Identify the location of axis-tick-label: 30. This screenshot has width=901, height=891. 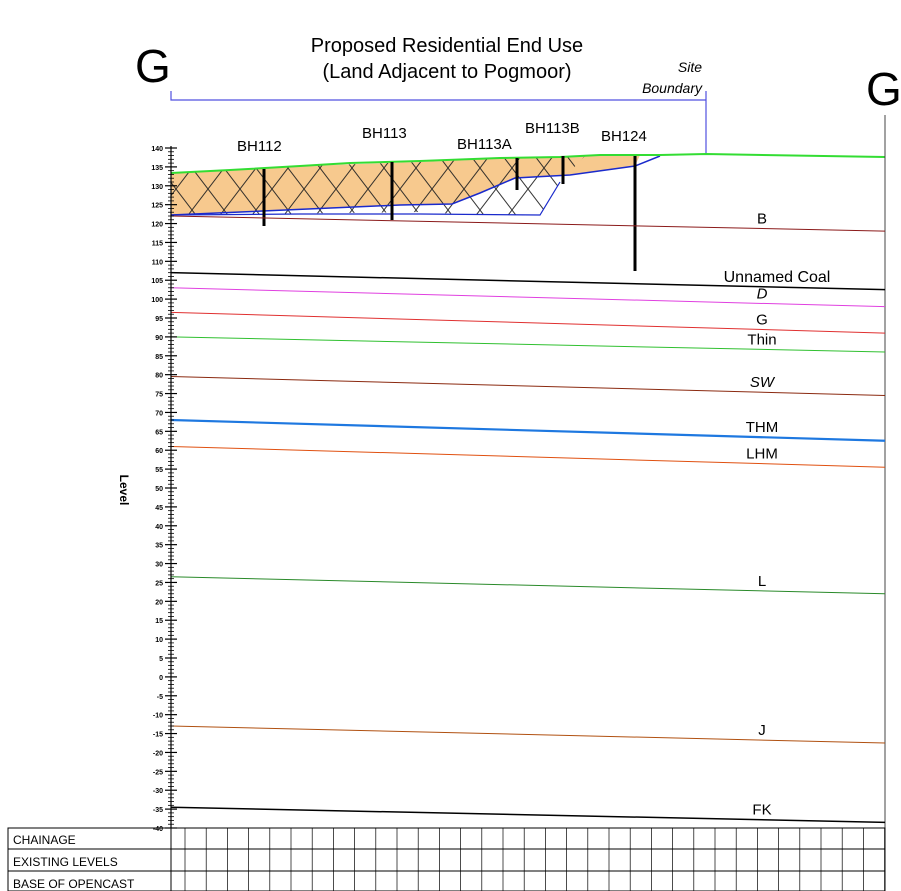
(159, 565).